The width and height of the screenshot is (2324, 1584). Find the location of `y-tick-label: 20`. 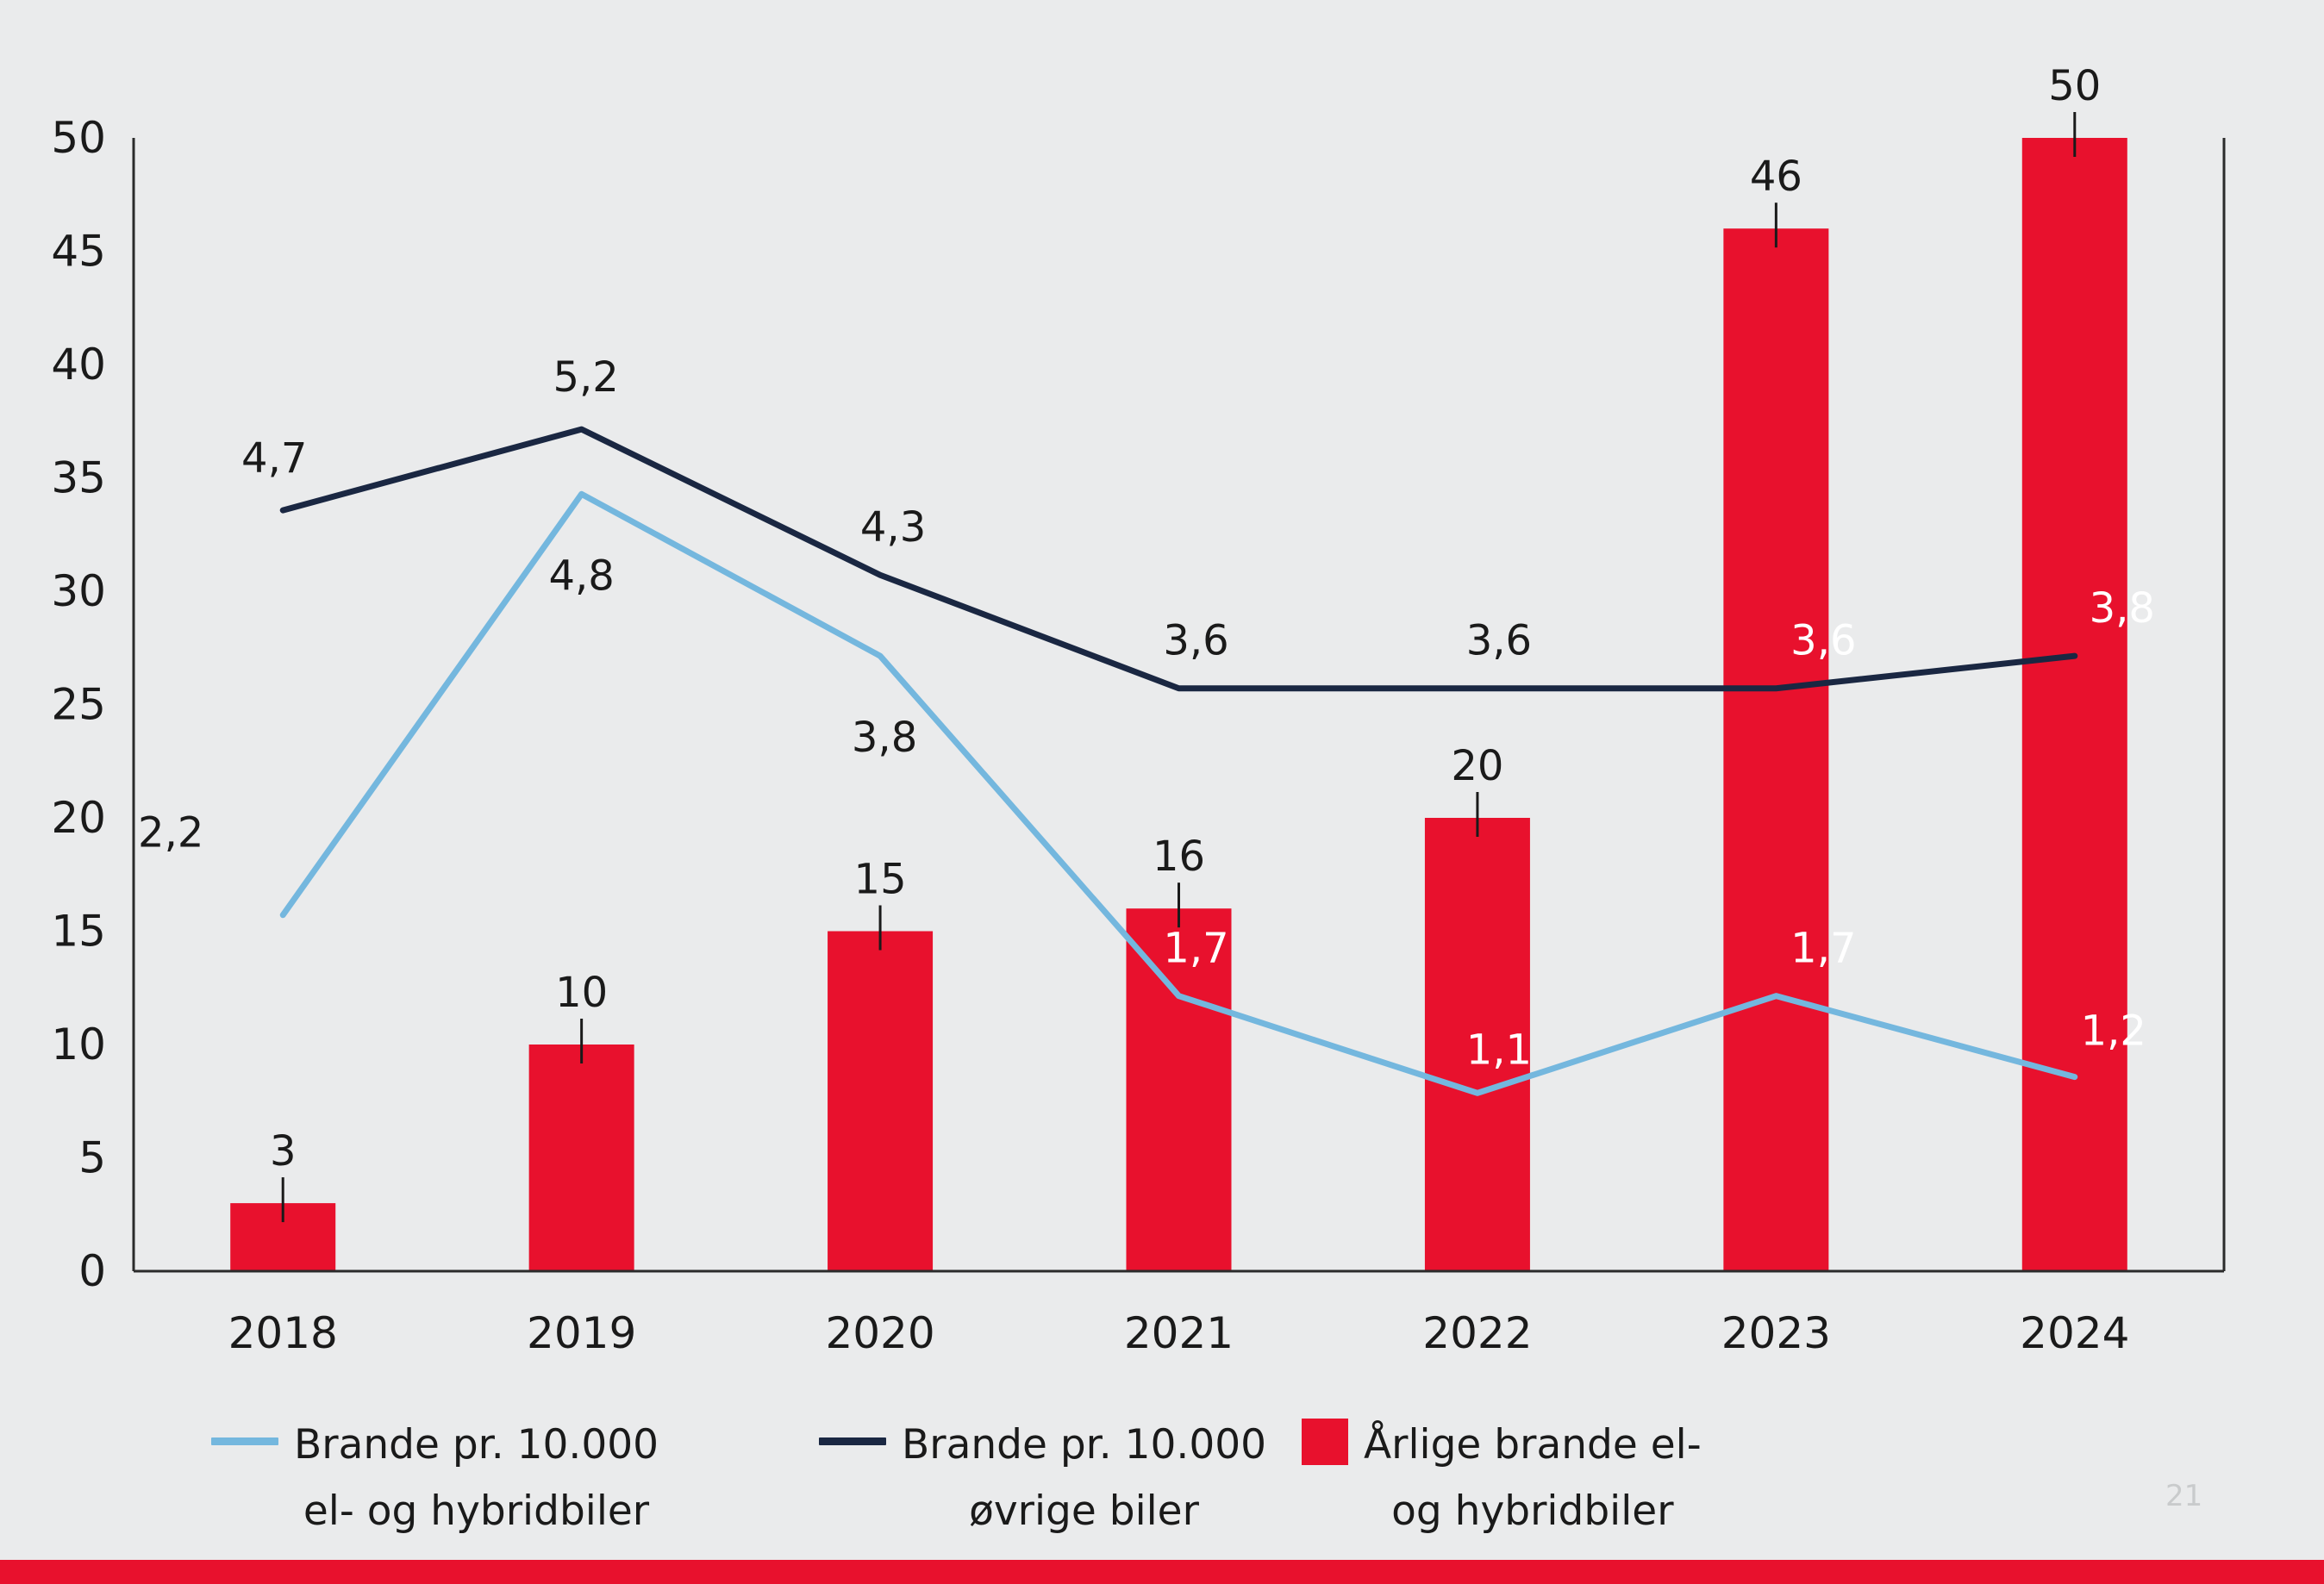

y-tick-label: 20 is located at coordinates (78, 818).